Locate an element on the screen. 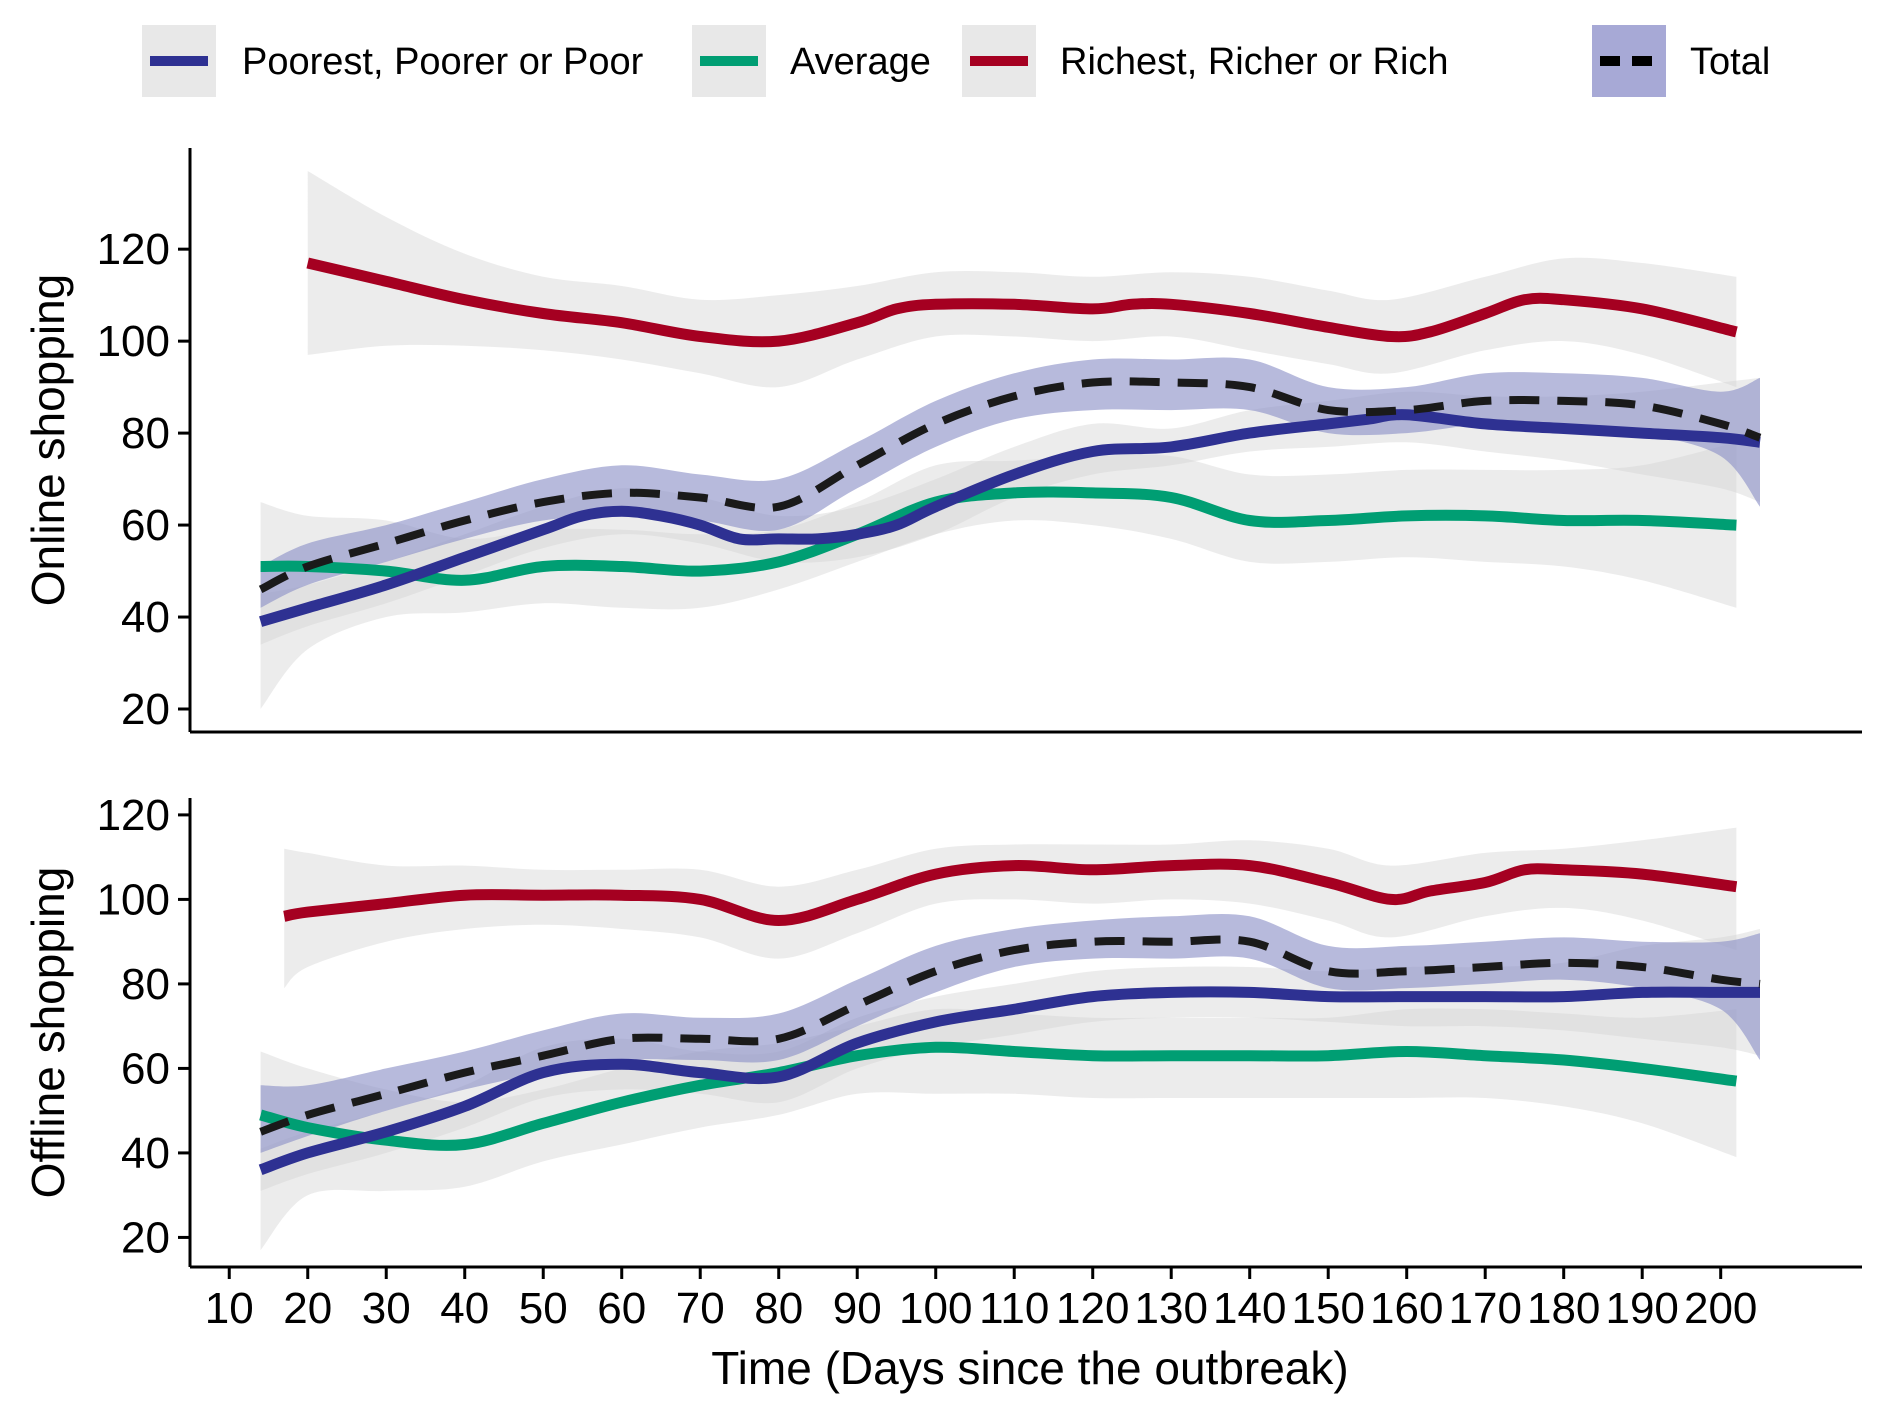  legend-item-rich: Richest, Richer or Rich is located at coordinates (1205, 61).